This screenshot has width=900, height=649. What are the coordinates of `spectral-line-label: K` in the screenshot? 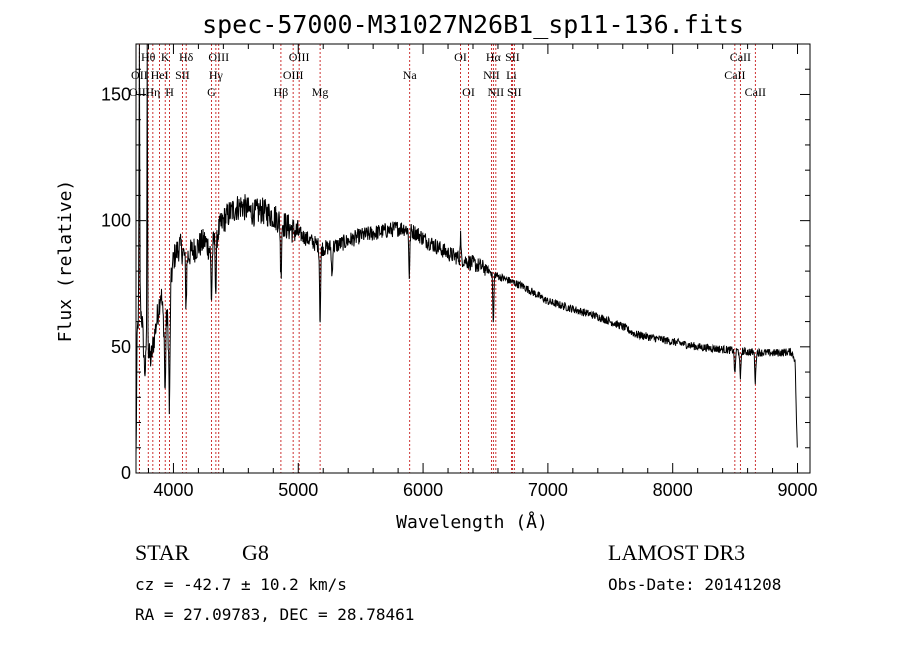 It's located at (165, 57).